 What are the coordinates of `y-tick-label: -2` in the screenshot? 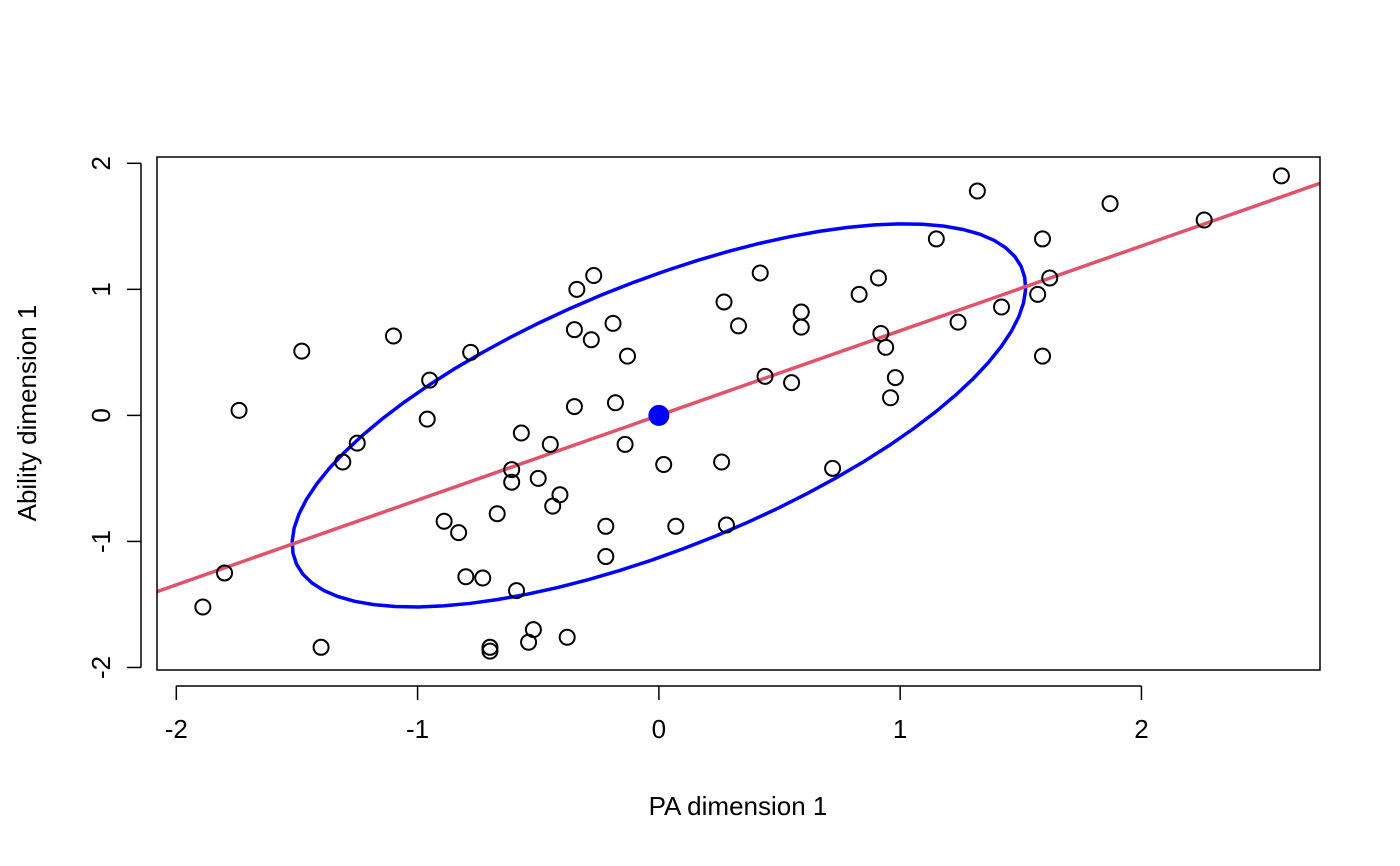 It's located at (101, 667).